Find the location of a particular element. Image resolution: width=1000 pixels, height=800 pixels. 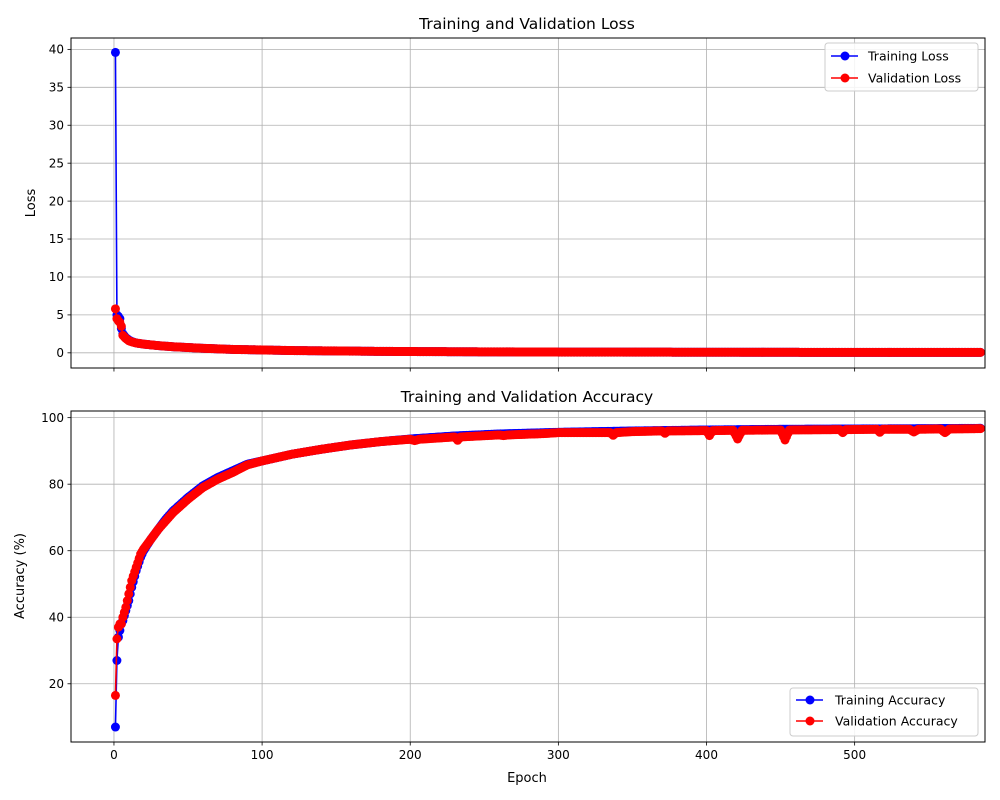

loss-legend-box is located at coordinates (901, 67).